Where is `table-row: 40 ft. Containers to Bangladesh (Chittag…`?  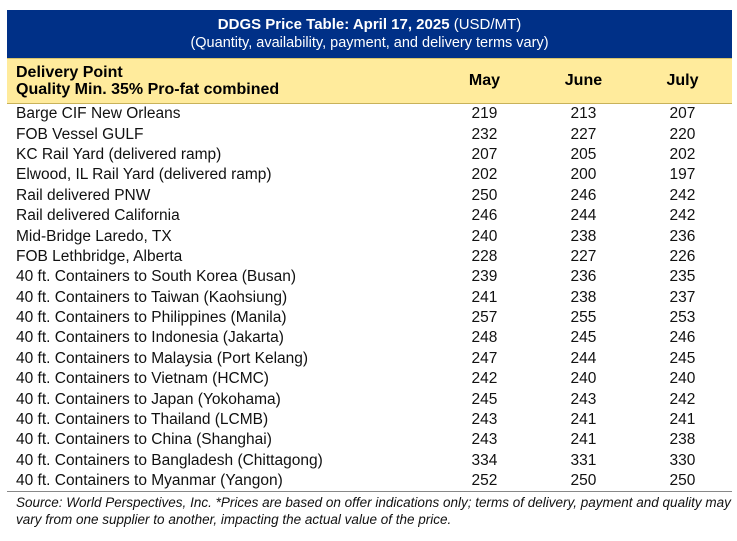 table-row: 40 ft. Containers to Bangladesh (Chittag… is located at coordinates (369, 461).